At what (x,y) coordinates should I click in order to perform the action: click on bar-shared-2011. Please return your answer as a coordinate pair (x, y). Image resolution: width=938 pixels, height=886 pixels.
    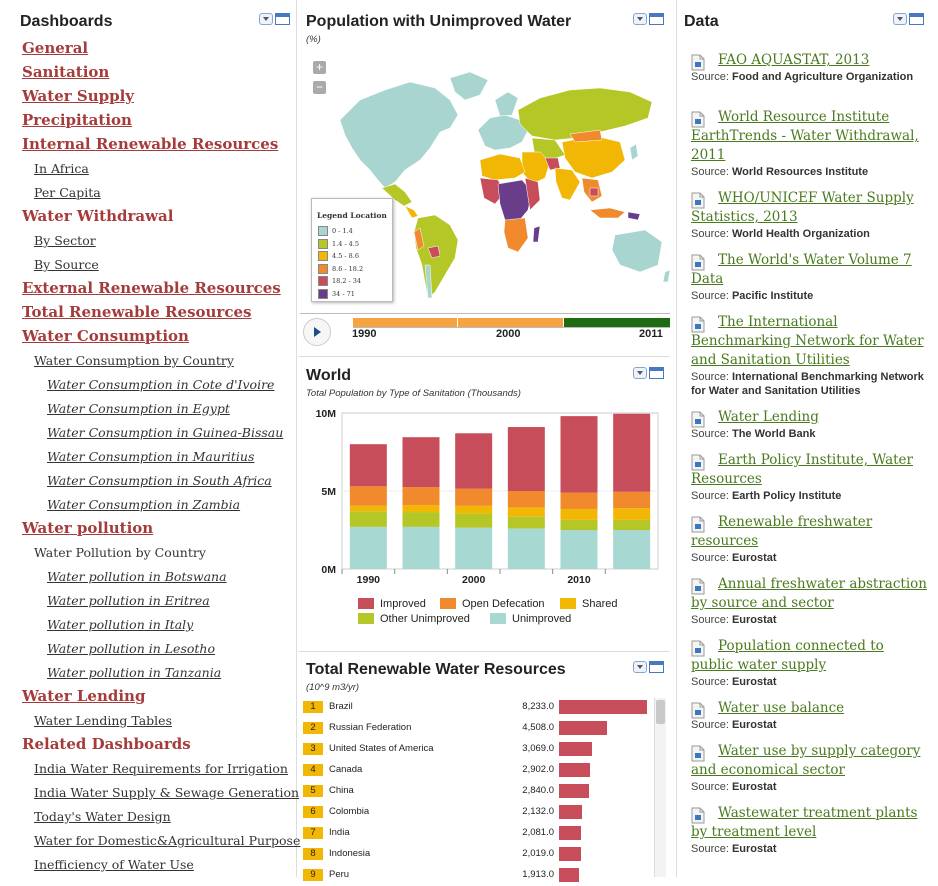
    Looking at the image, I should click on (632, 514).